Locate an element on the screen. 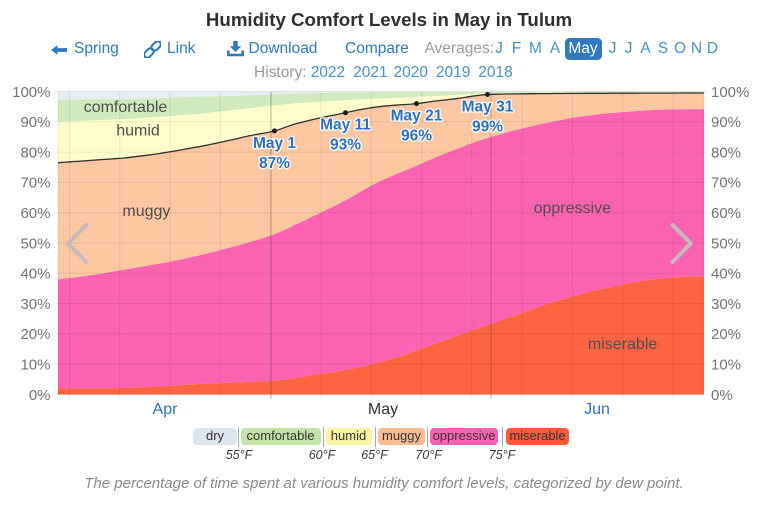 Image resolution: width=768 pixels, height=513 pixels. svg-text: 99% is located at coordinates (487, 127).